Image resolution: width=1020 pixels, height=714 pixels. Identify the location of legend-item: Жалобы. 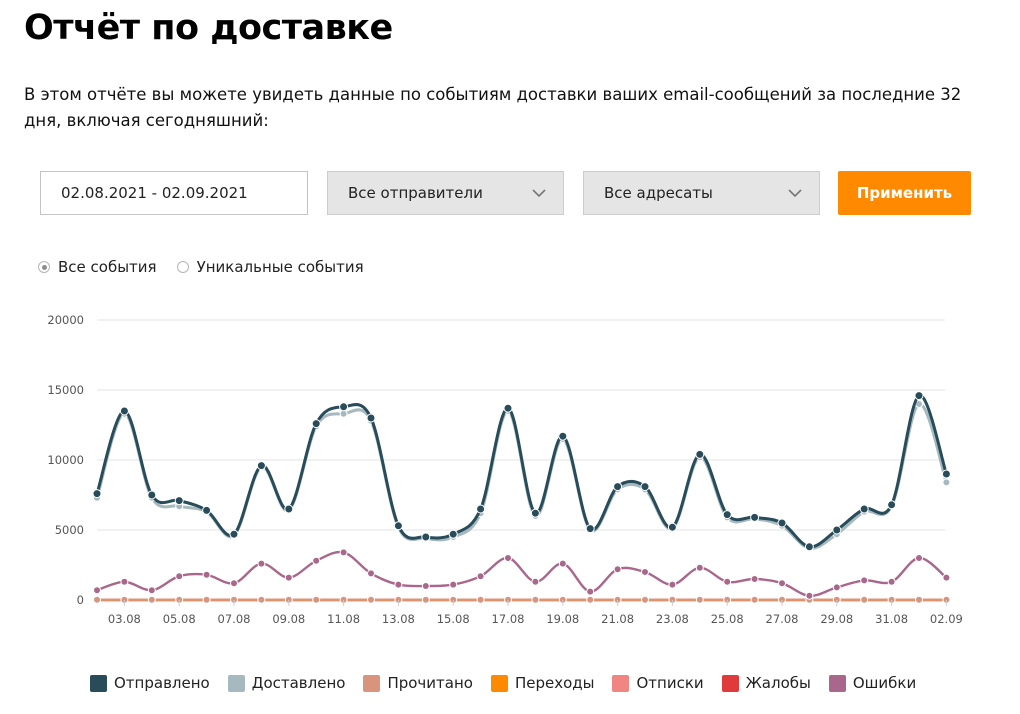
(766, 683).